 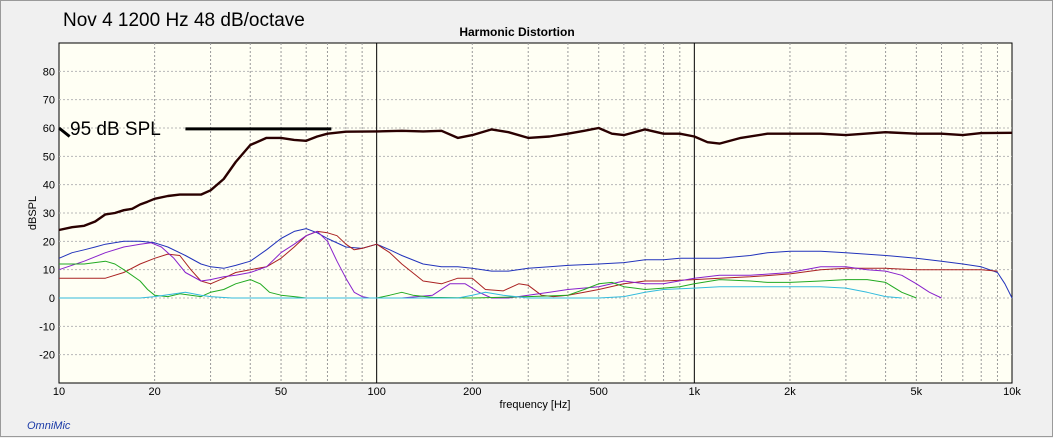 What do you see at coordinates (535, 405) in the screenshot?
I see `x-axis-label: frequency [Hz]` at bounding box center [535, 405].